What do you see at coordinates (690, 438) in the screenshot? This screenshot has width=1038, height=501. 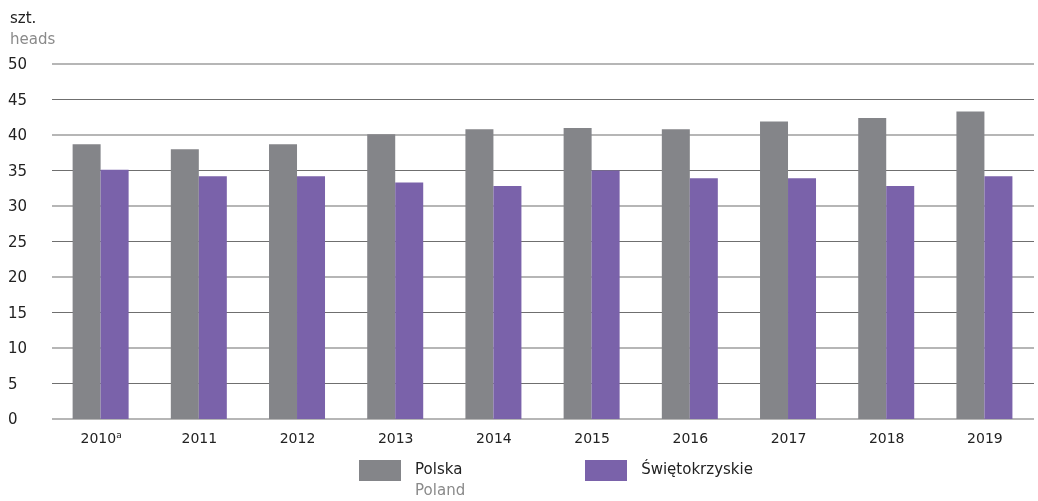 I see `x-tick-label: 2016` at bounding box center [690, 438].